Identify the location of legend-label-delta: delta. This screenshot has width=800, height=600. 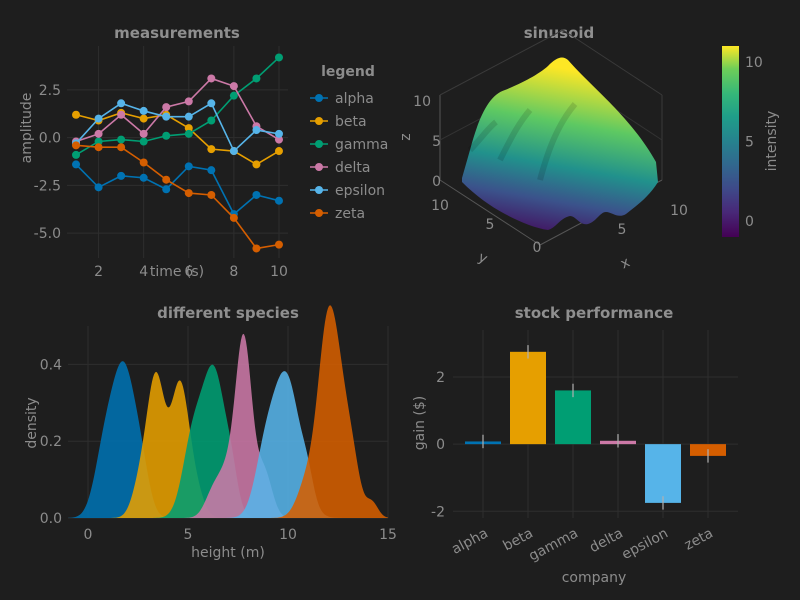
(352, 168).